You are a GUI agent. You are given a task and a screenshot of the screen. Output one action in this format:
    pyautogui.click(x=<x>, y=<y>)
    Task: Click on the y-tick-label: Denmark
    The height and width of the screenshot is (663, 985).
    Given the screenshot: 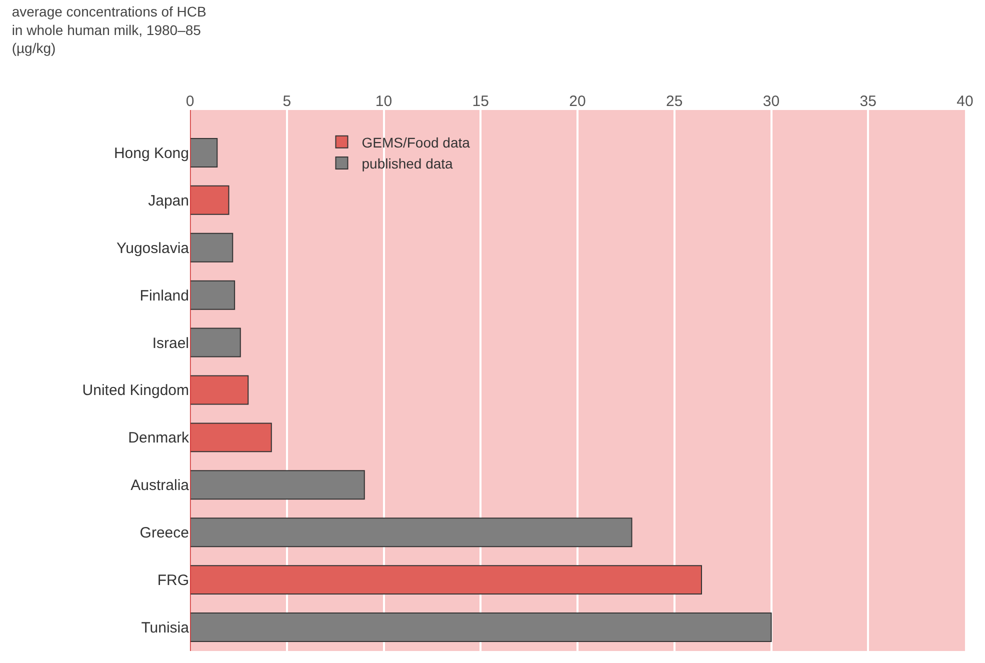 What is the action you would take?
    pyautogui.click(x=159, y=438)
    